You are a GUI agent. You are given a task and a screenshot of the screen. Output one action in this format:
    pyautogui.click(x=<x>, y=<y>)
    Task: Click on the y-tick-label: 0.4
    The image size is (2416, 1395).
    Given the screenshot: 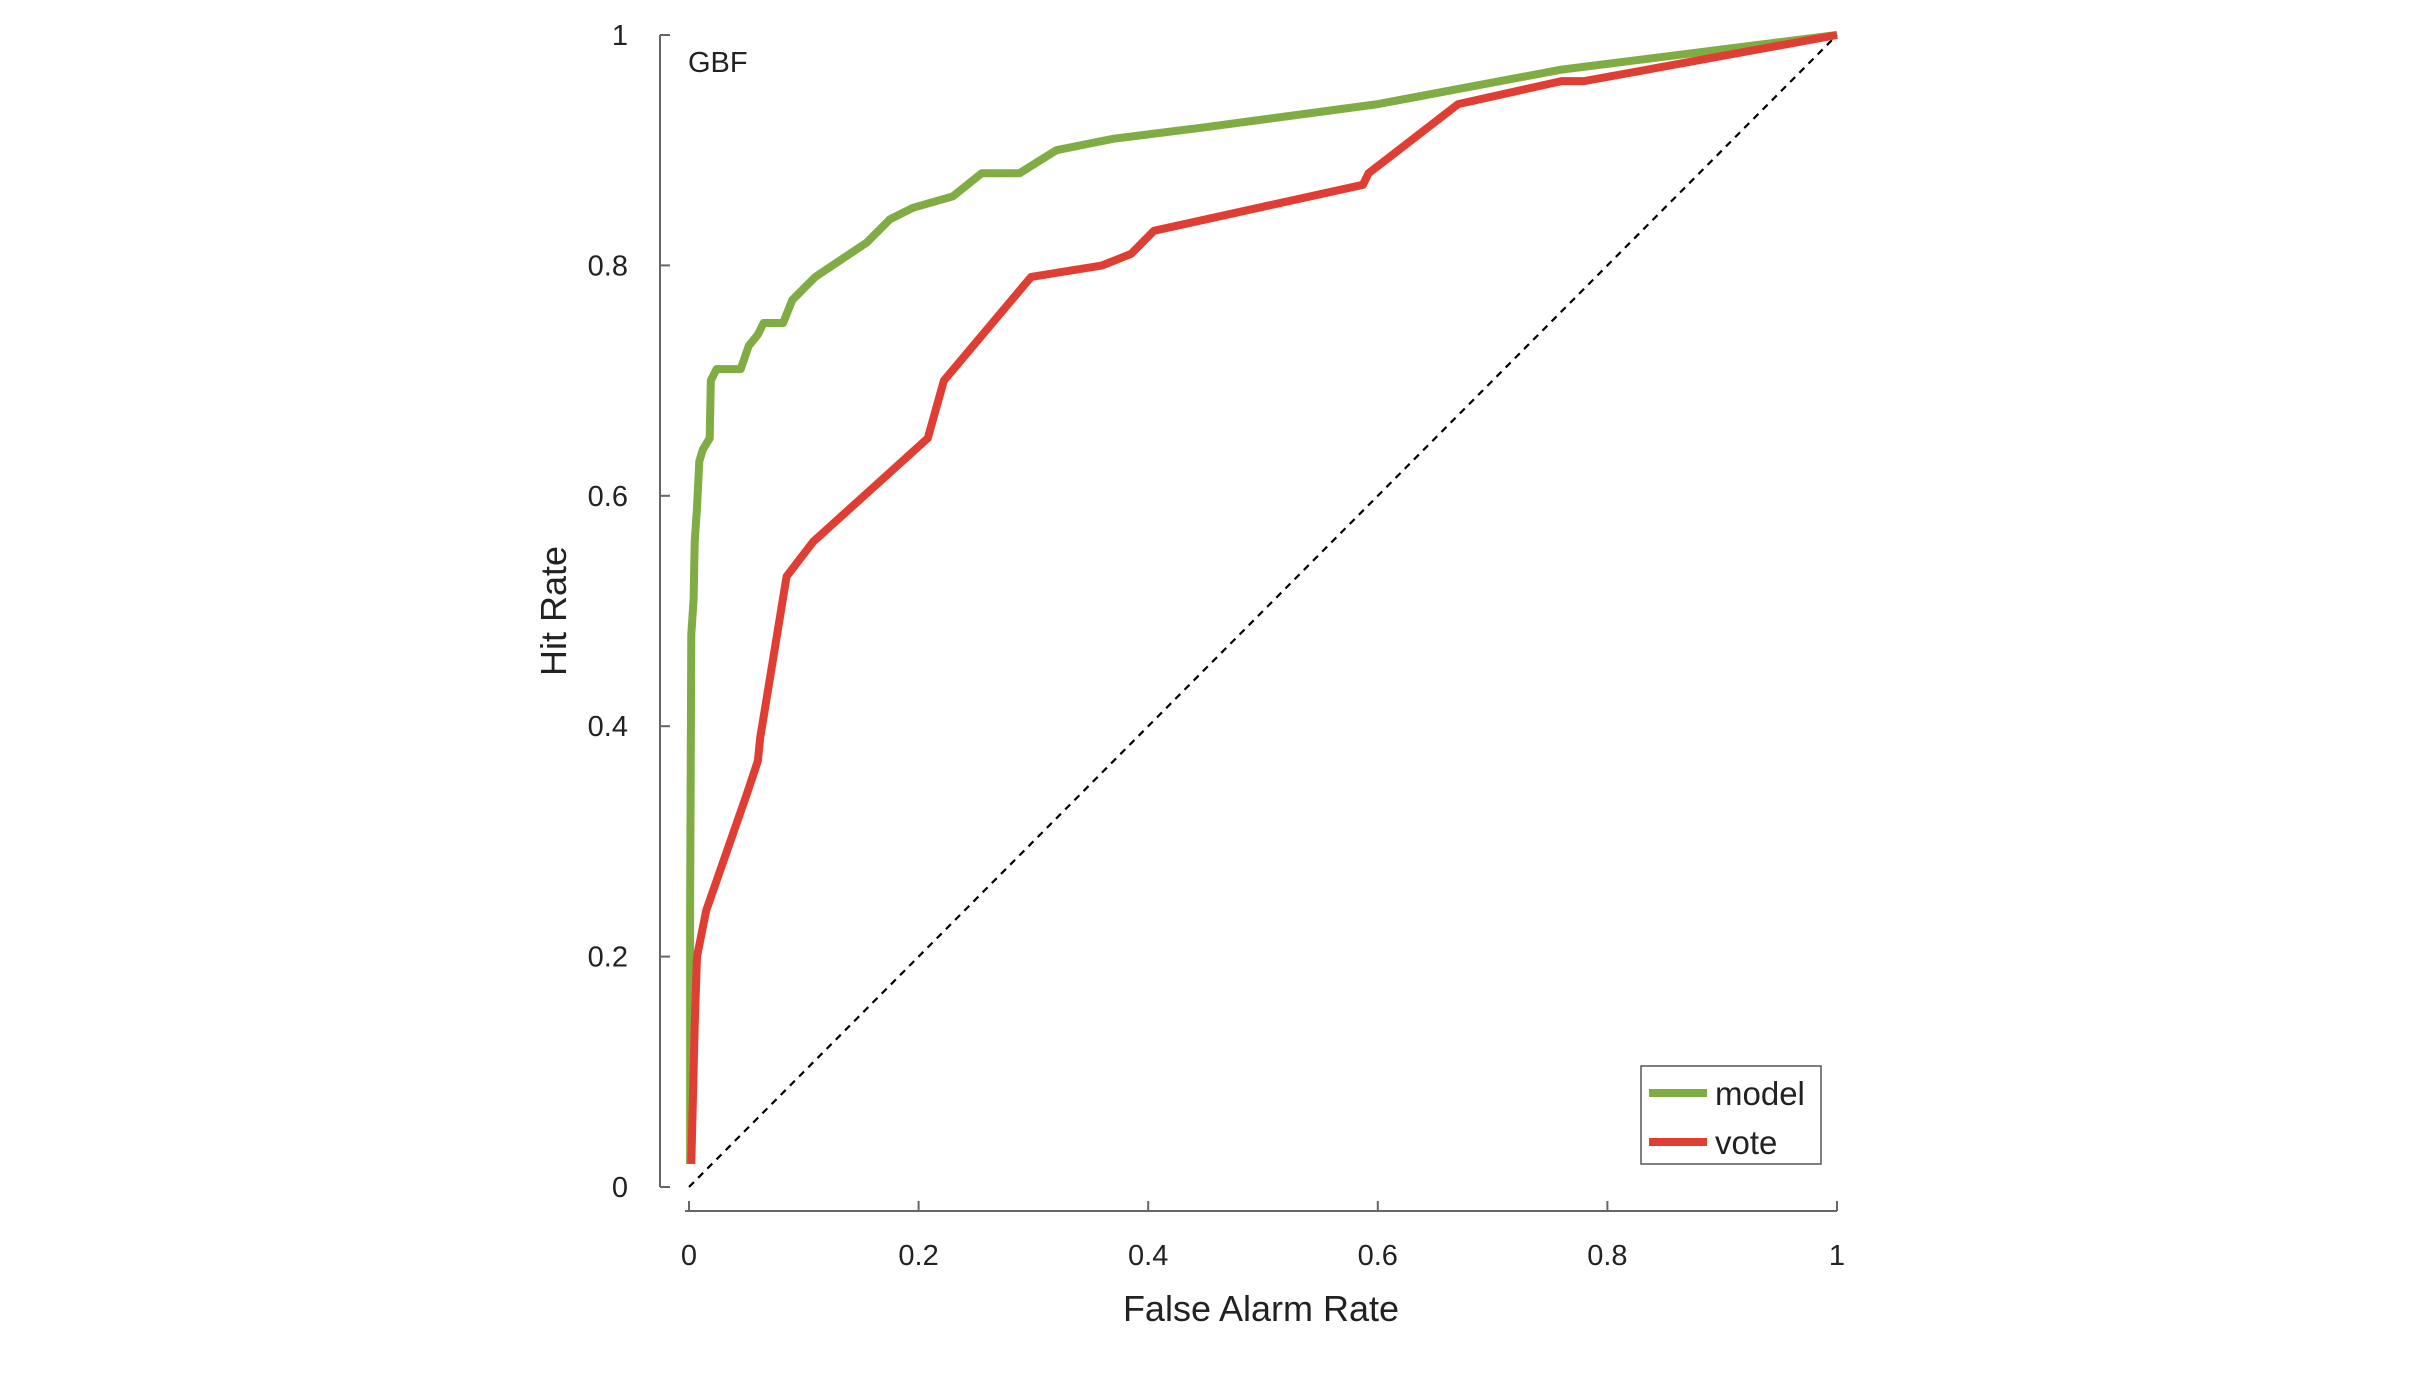 What is the action you would take?
    pyautogui.click(x=608, y=727)
    